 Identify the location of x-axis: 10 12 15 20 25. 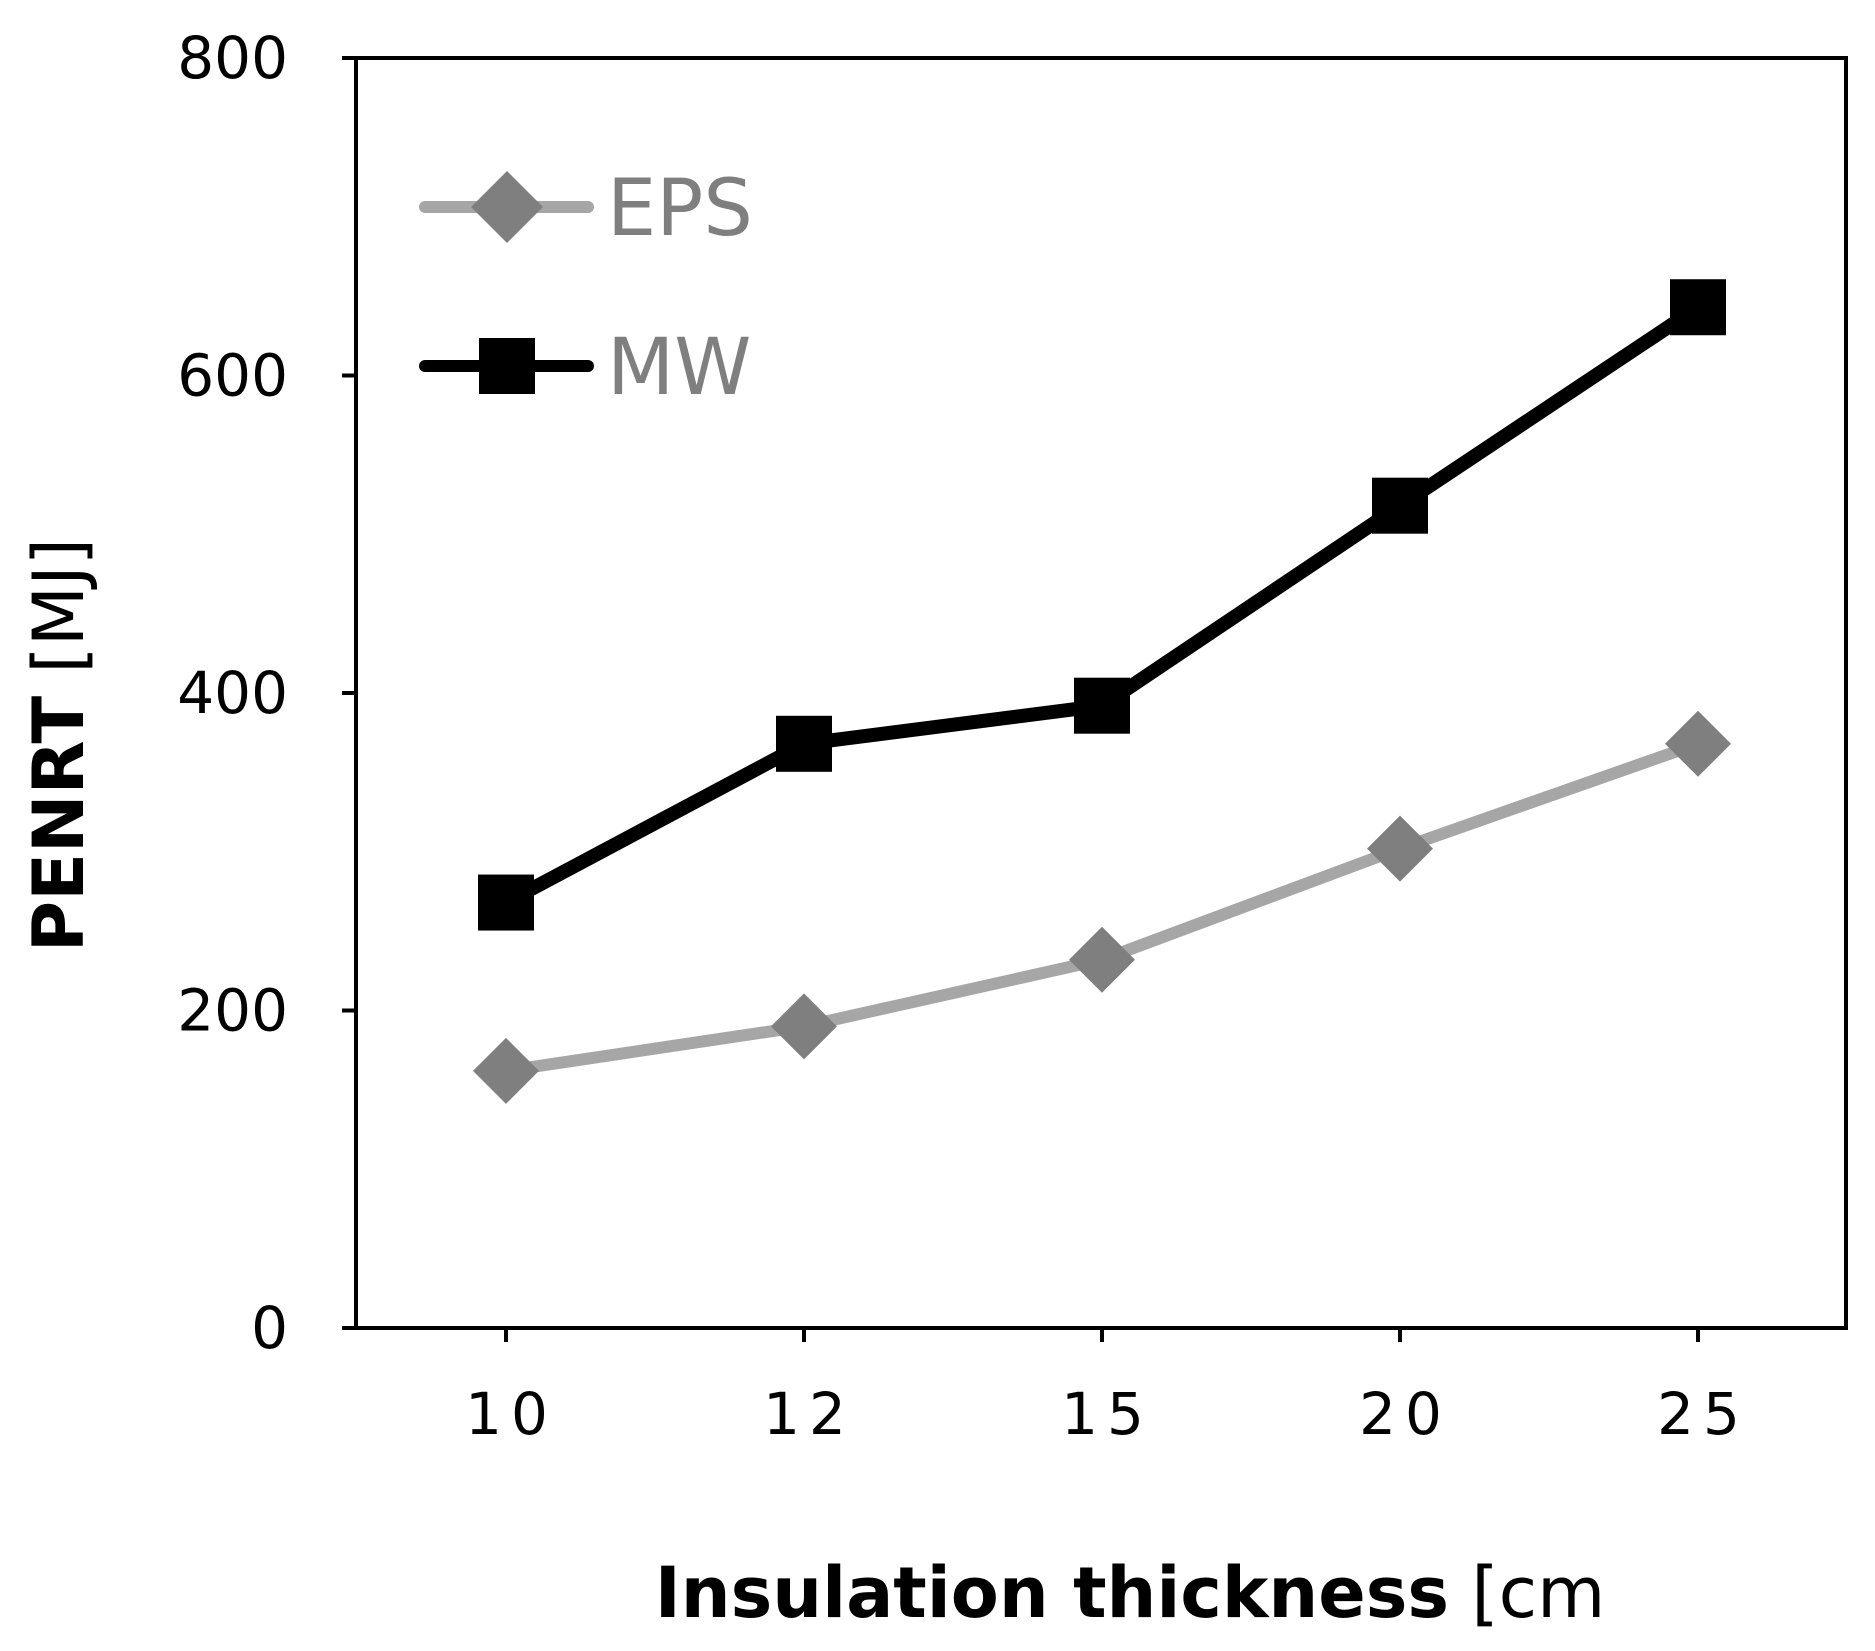
(1107, 1388).